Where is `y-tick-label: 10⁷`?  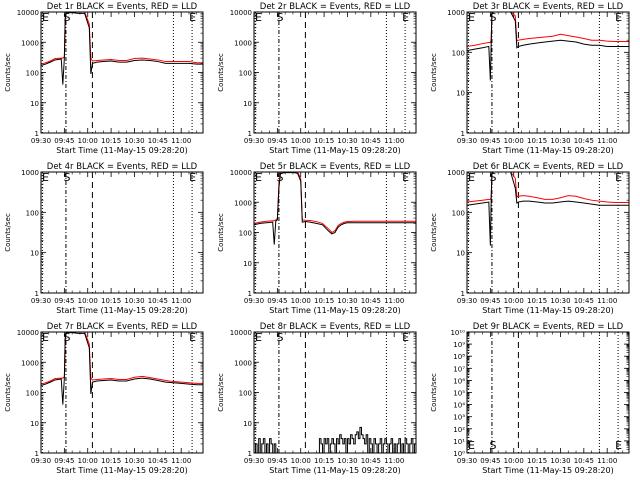
y-tick-label: 10⁷ is located at coordinates (459, 369).